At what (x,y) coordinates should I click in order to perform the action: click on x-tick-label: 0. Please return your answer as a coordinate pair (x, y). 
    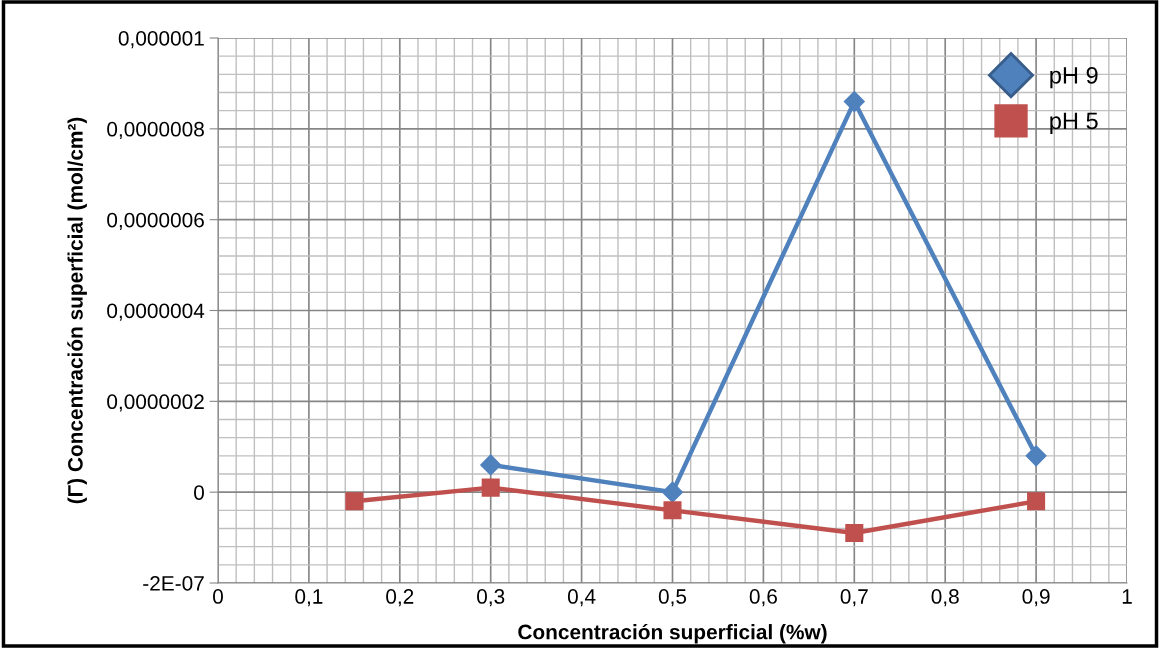
    Looking at the image, I should click on (218, 596).